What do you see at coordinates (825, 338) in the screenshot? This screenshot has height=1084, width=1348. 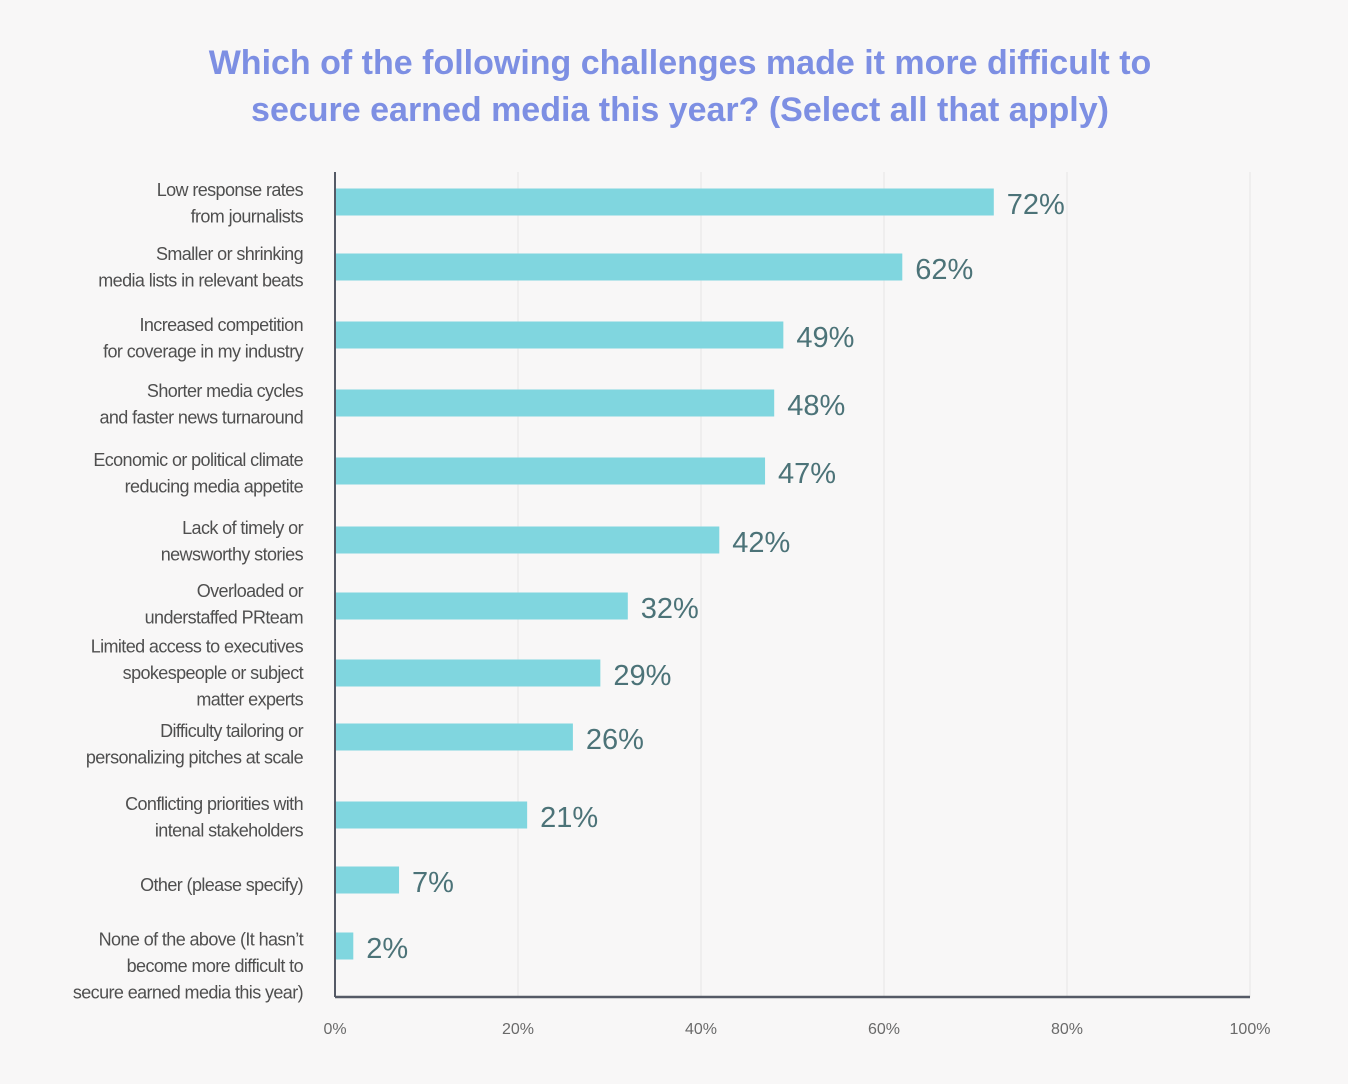 I see `value-label: 49%` at bounding box center [825, 338].